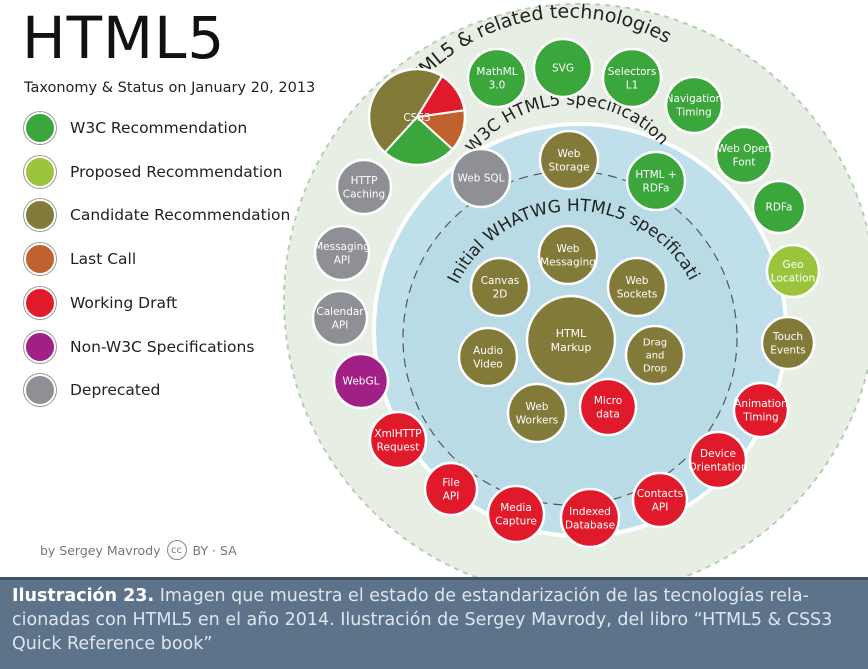  I want to click on node-label: Web Sockets, so click(637, 288).